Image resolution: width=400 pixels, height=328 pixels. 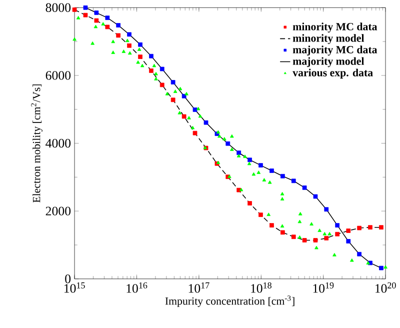 I want to click on y-tick-label: 8000, so click(x=58, y=8).